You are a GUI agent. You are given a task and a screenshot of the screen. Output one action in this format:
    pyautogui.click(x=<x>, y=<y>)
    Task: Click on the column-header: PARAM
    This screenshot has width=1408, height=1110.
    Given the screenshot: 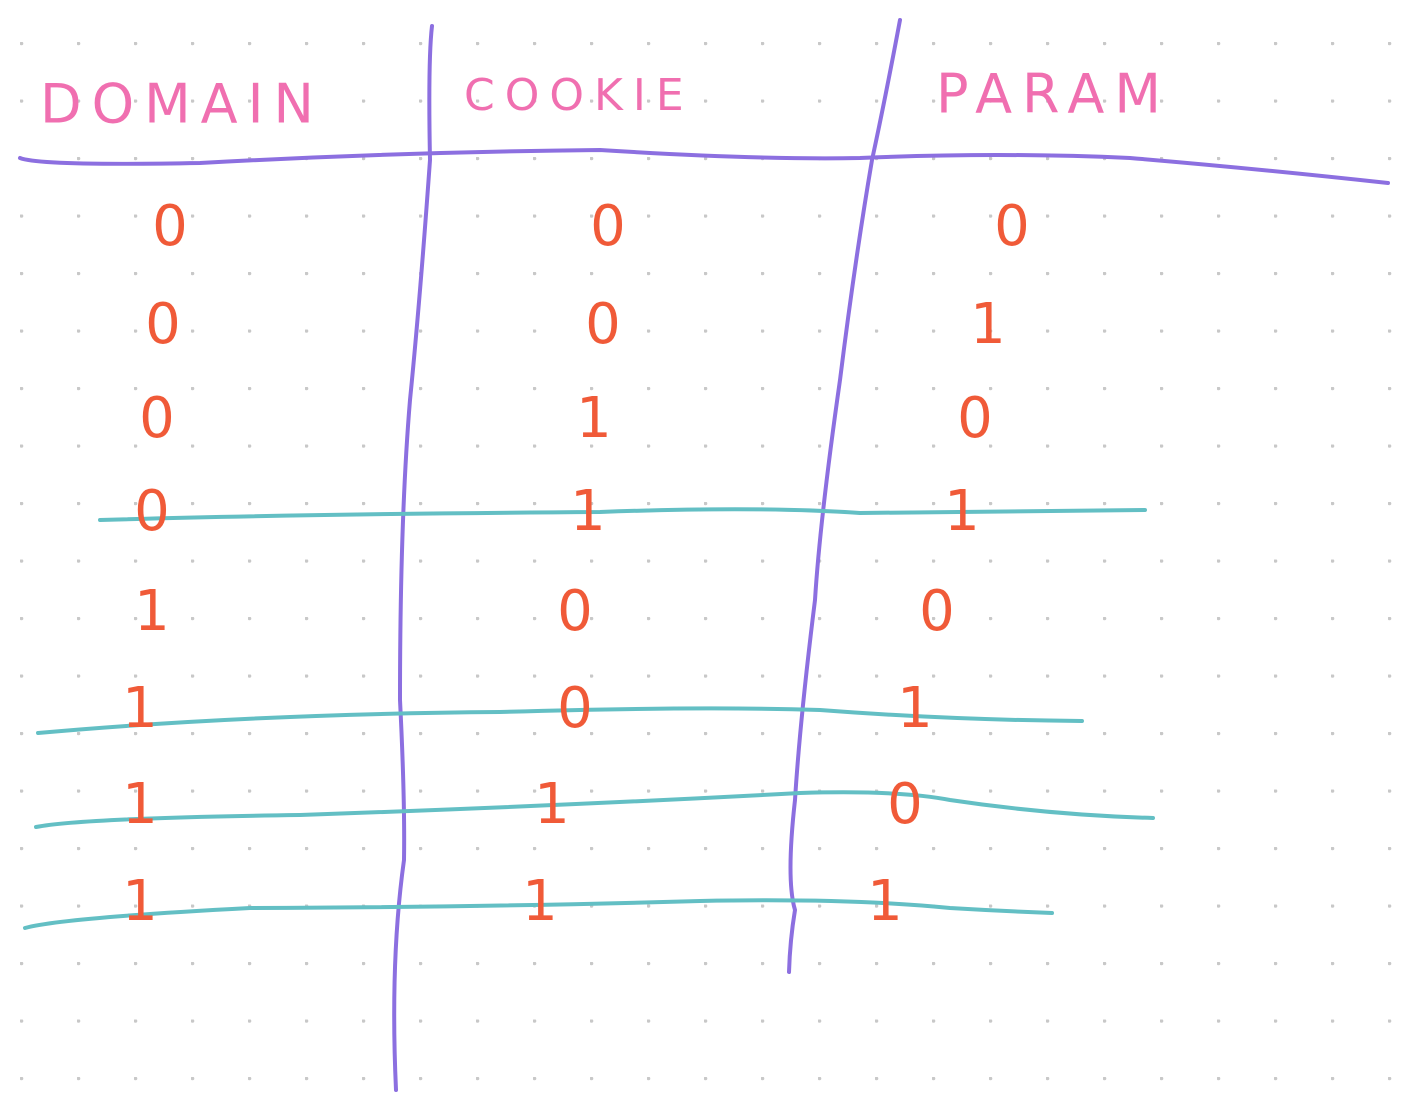 What is the action you would take?
    pyautogui.click(x=1053, y=94)
    